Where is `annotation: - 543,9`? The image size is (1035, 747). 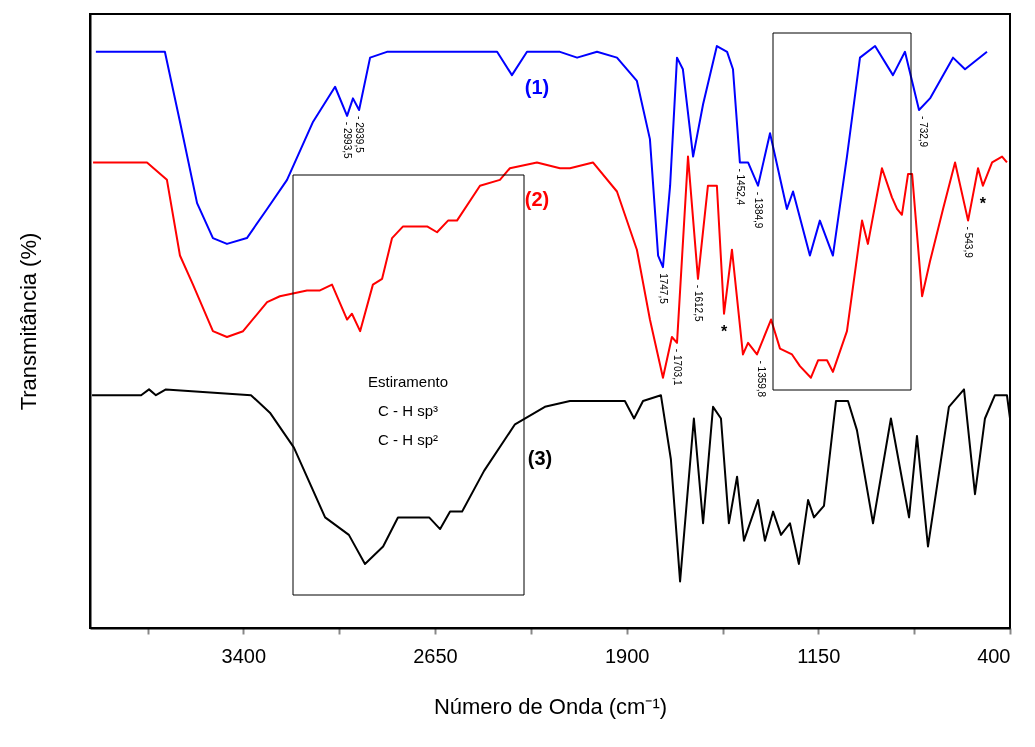
annotation: - 543,9 is located at coordinates (969, 242).